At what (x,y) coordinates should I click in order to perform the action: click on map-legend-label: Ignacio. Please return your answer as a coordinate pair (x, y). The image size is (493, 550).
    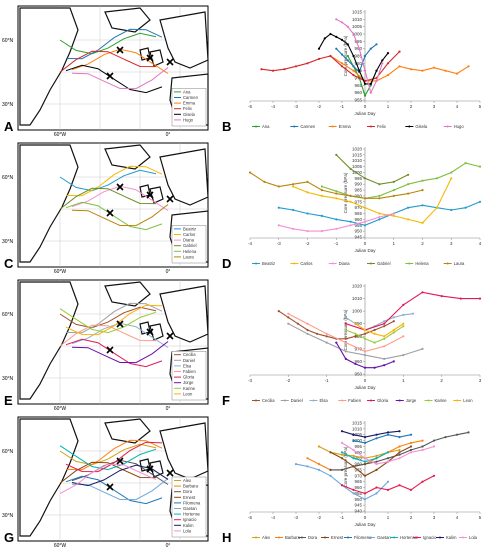
    Looking at the image, I should click on (190, 519).